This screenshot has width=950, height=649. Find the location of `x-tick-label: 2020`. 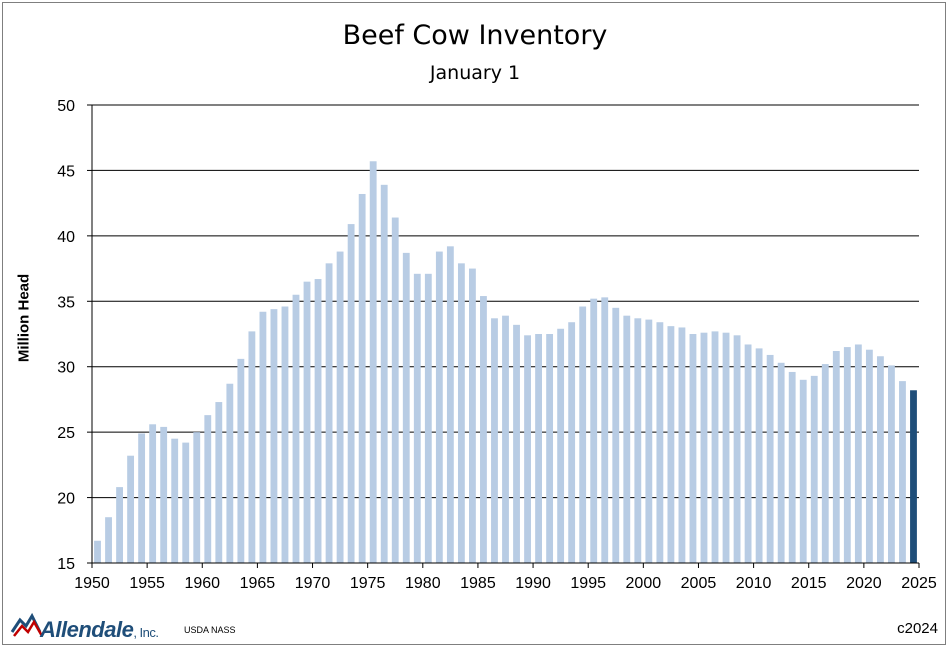

x-tick-label: 2020 is located at coordinates (864, 583).